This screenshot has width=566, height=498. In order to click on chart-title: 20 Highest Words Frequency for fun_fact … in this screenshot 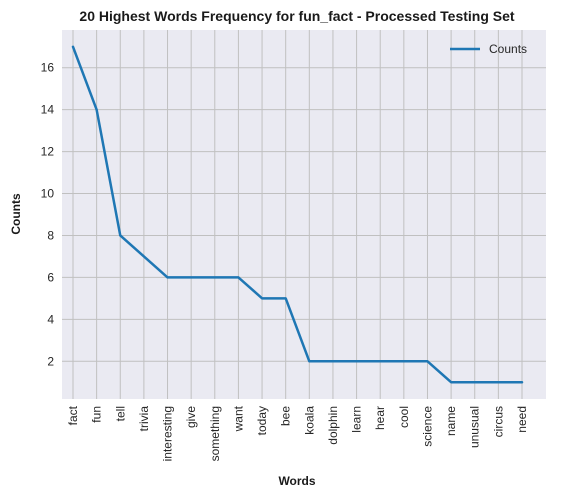, I will do `click(296, 16)`.